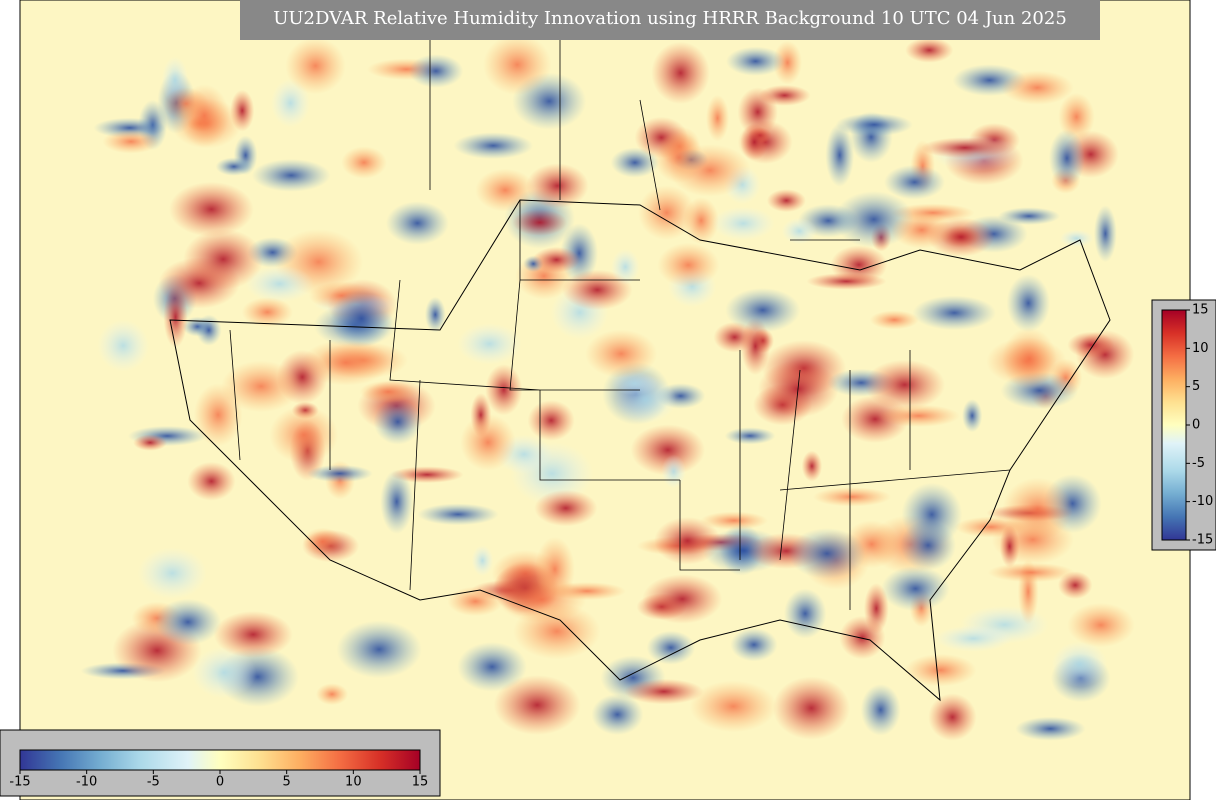 Image resolution: width=1216 pixels, height=800 pixels. Describe the element at coordinates (1200, 348) in the screenshot. I see `colorbar-tick-label: 10` at that location.